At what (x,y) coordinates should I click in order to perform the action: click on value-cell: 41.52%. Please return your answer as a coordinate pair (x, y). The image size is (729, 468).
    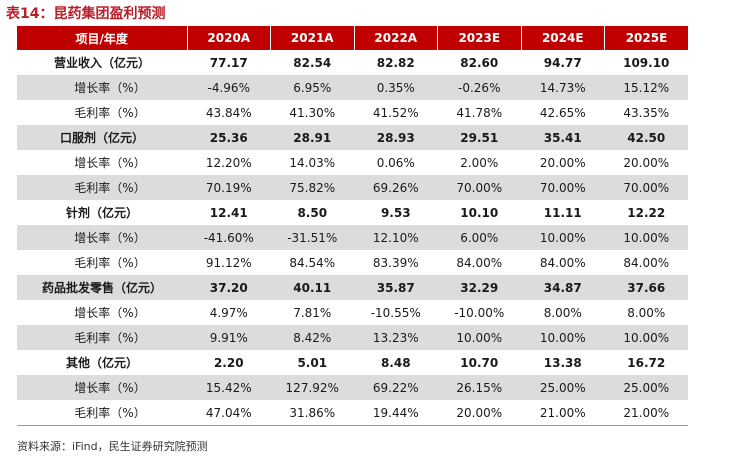
    Looking at the image, I should click on (395, 112).